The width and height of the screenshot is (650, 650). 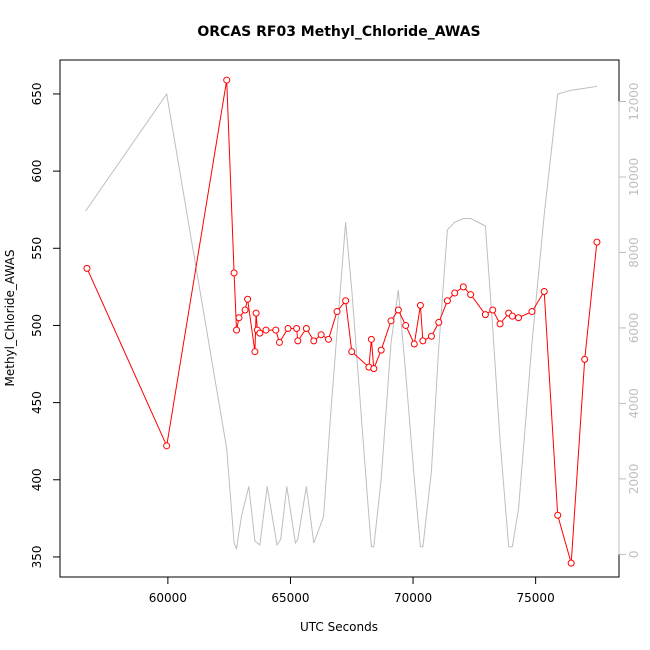 I want to click on y-tick-label: 400, so click(x=37, y=479).